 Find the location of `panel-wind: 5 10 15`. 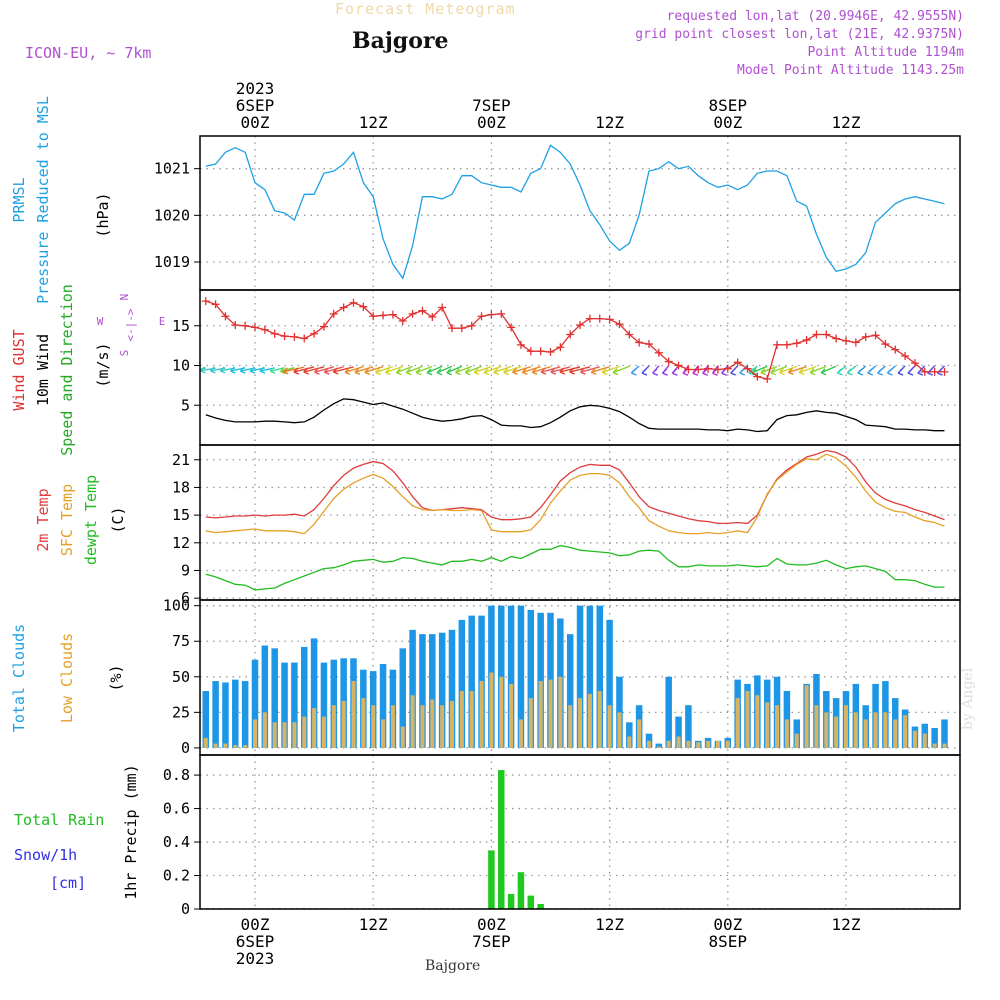

panel-wind: 5 10 15 is located at coordinates (566, 367).